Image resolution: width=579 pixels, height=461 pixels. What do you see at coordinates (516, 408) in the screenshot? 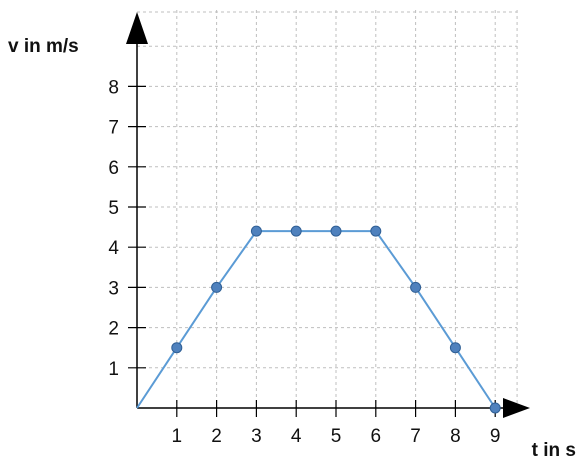
I see `x-axis-arrowhead` at bounding box center [516, 408].